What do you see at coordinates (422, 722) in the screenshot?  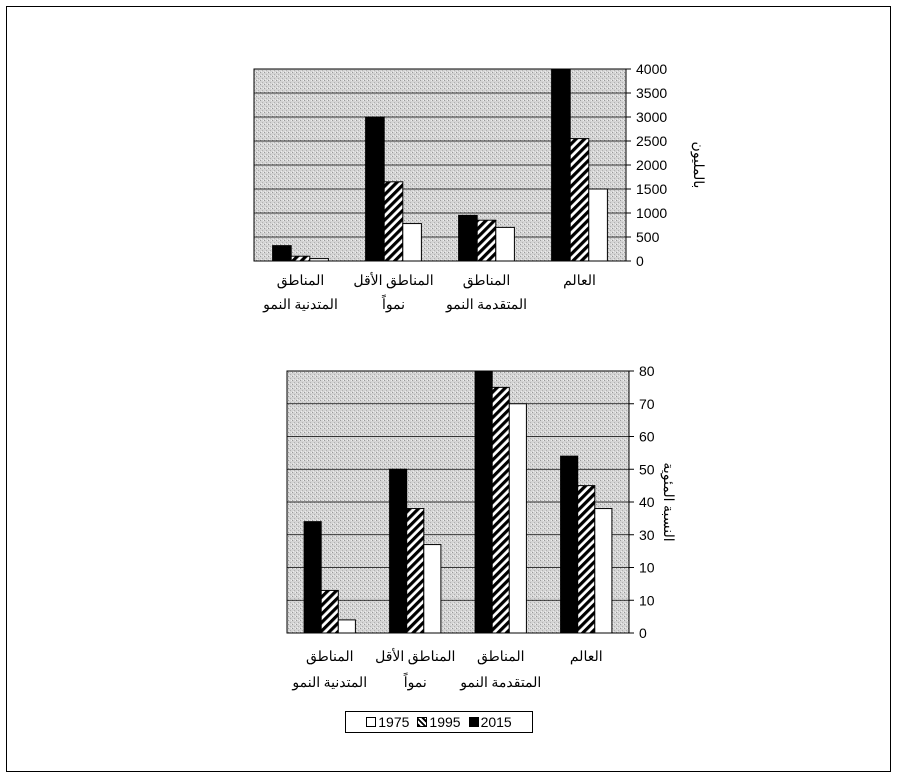 I see `legend-swatch-1995` at bounding box center [422, 722].